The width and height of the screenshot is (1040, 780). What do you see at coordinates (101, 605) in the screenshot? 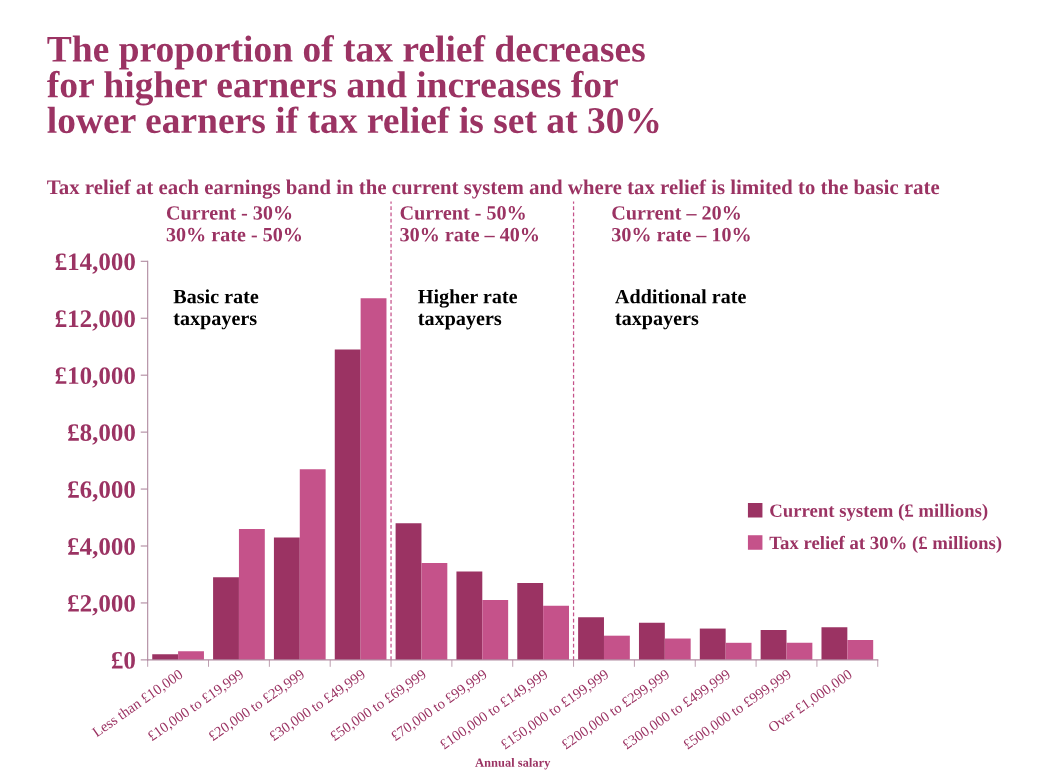
I see `y-tick-label: £2,000` at bounding box center [101, 605].